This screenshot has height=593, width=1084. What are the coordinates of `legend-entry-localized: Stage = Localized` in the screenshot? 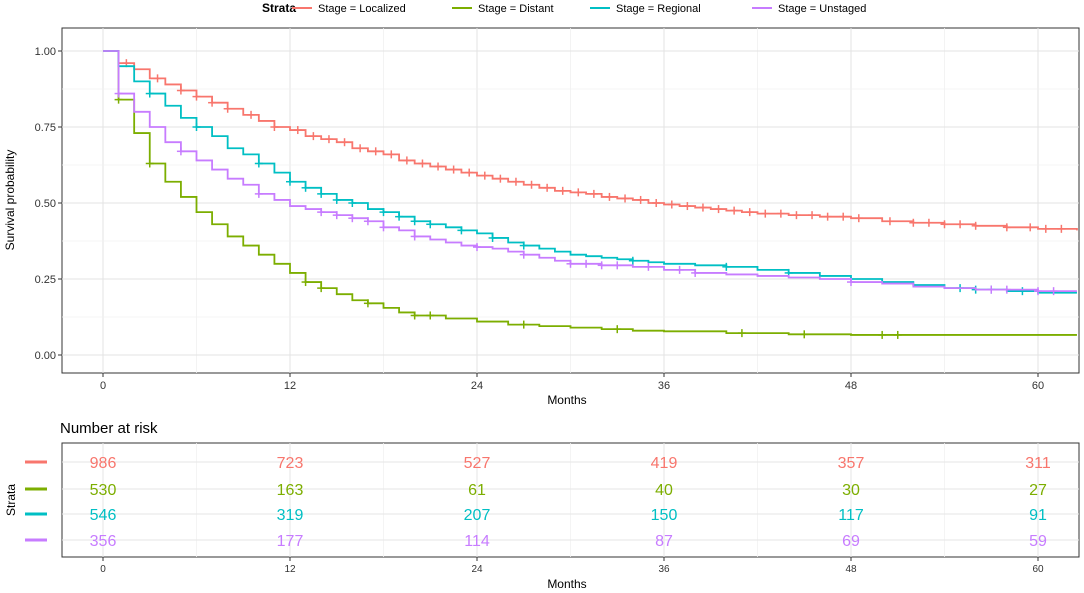 It's located at (349, 9).